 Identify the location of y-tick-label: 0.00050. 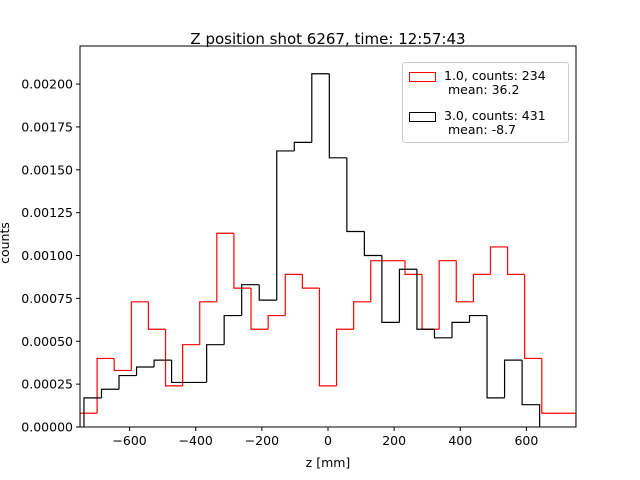
(47, 341).